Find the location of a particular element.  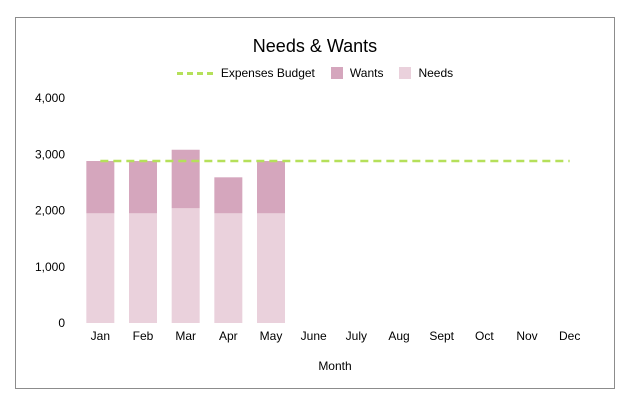

legend-label-expenses-budget: Expenses Budget is located at coordinates (267, 73).